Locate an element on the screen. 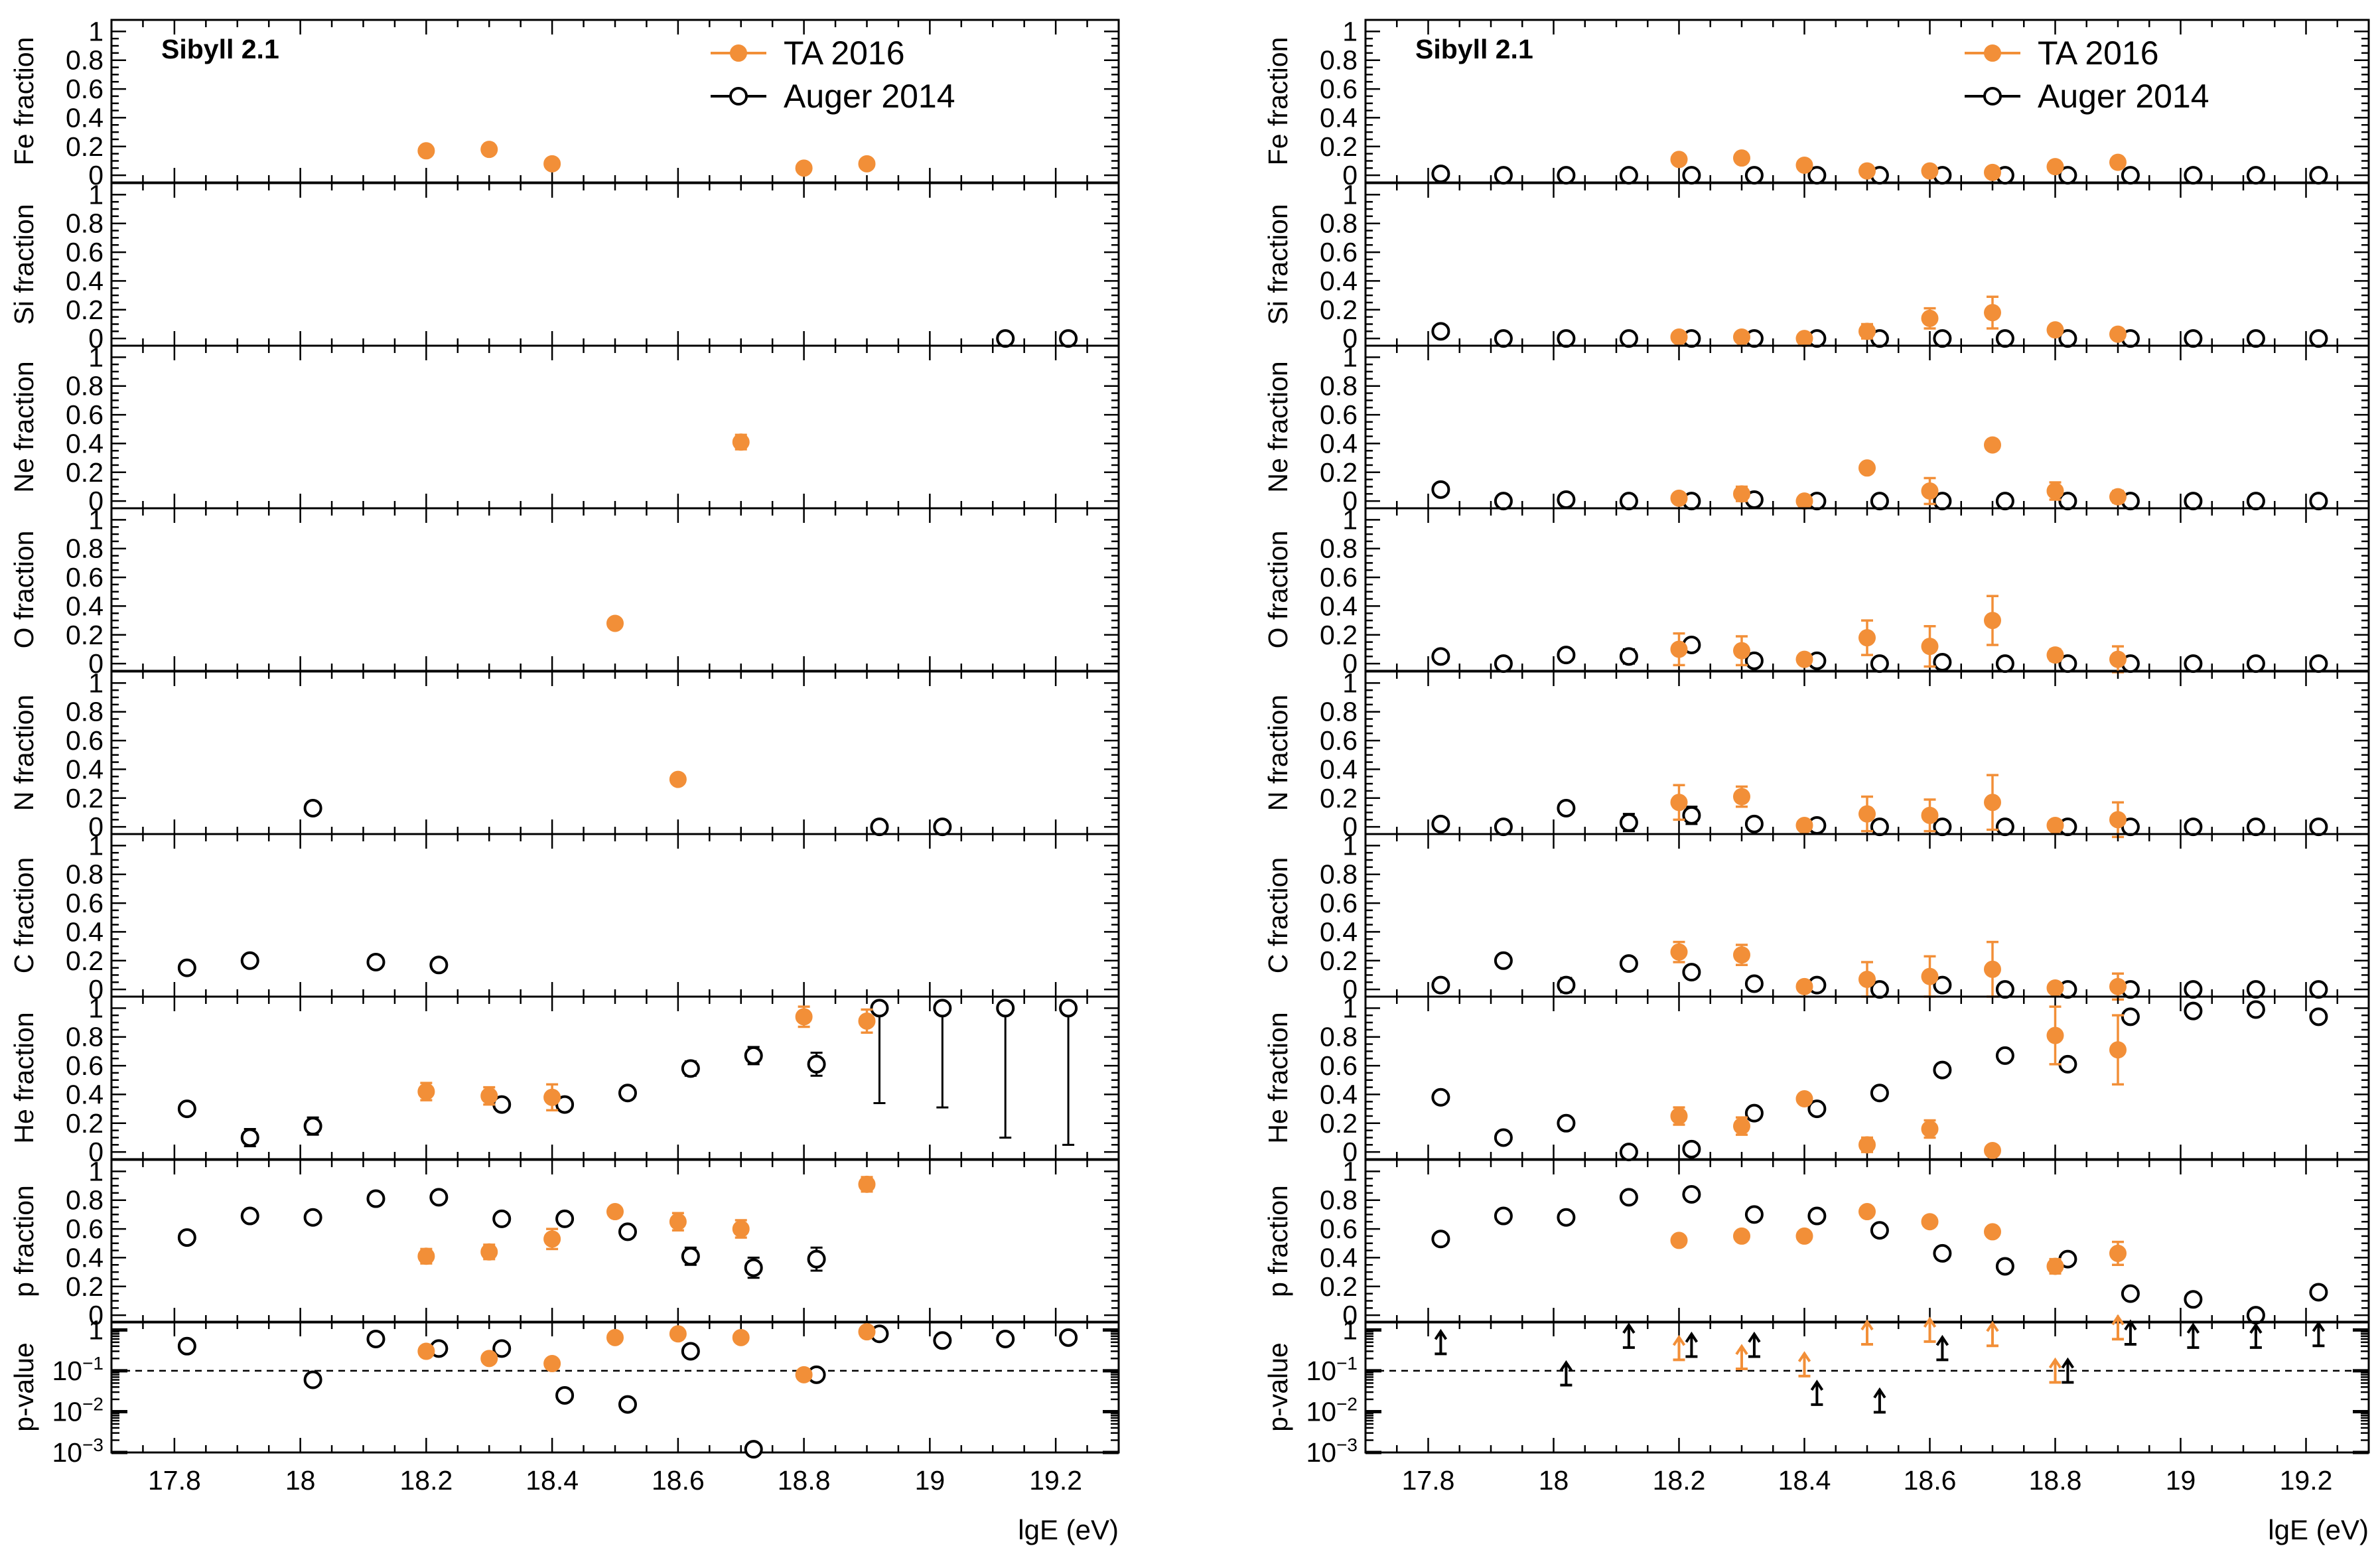  panel-p-value: 10⁻³ 10⁻² 10⁻¹ 1 p-value is located at coordinates (564, 1391).